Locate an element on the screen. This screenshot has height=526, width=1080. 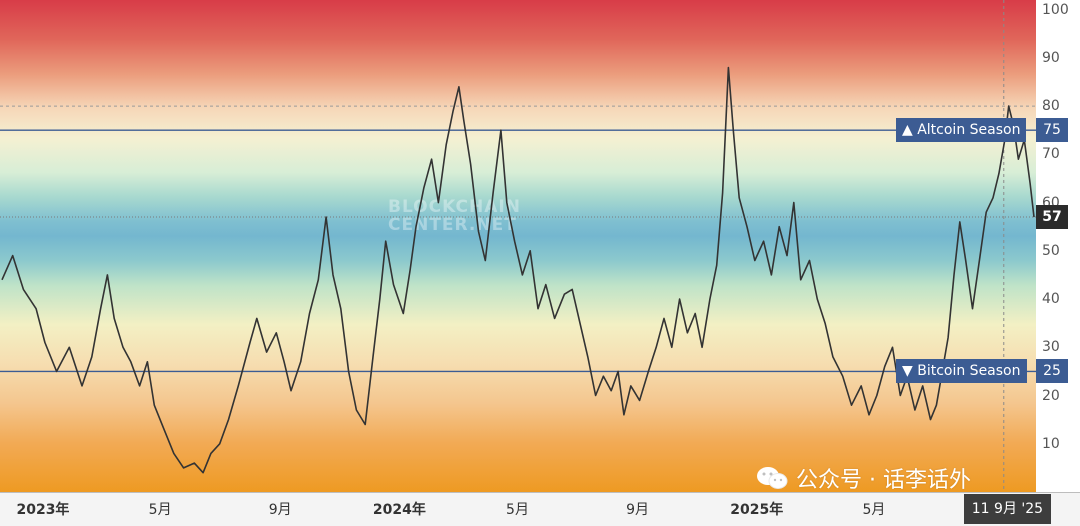
wechat-logo-icon is located at coordinates (772, 478).